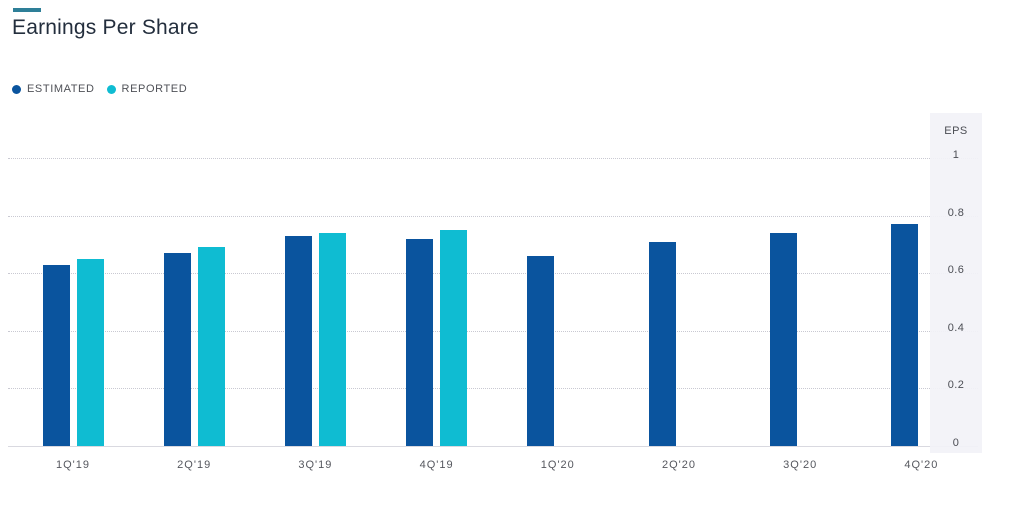  I want to click on bar-reported-1q19, so click(90, 352).